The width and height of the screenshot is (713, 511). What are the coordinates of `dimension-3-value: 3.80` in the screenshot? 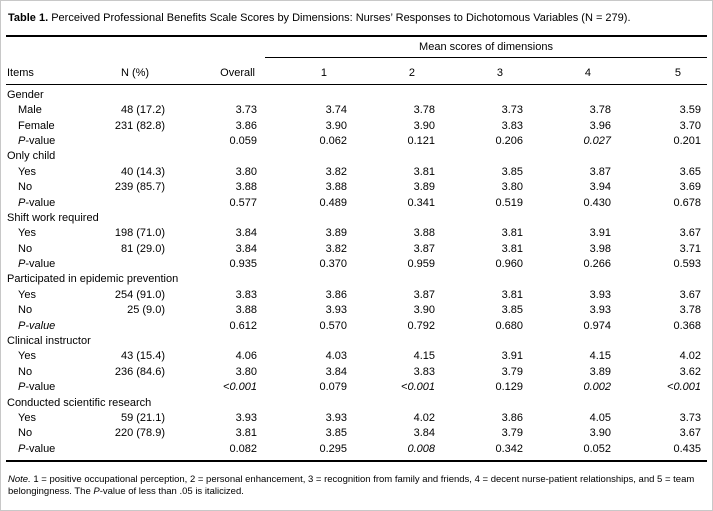 It's located at (512, 187).